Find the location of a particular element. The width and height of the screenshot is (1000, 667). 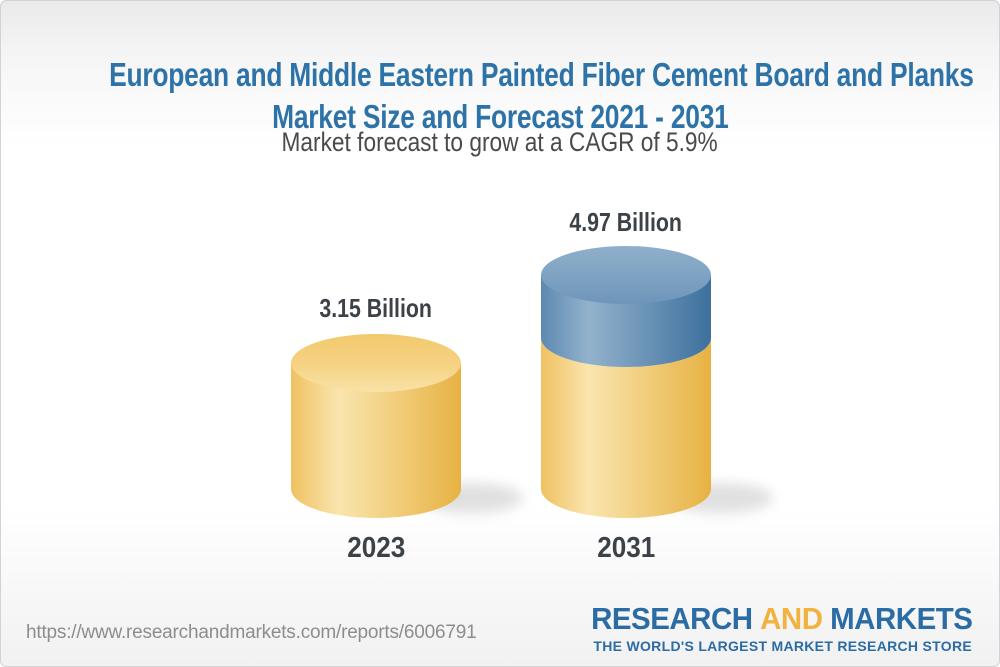

data-label-2031: 4.97 Billion is located at coordinates (626, 222).